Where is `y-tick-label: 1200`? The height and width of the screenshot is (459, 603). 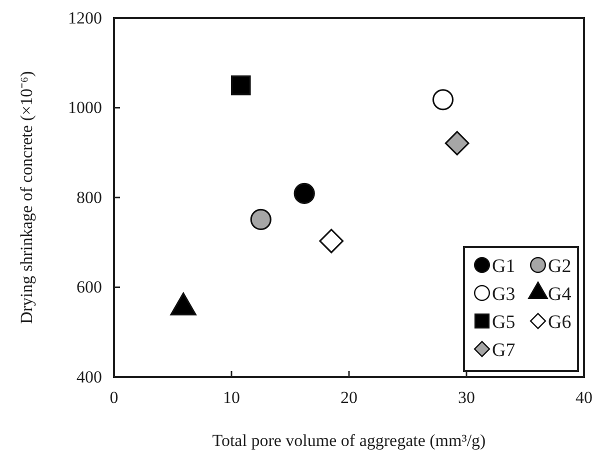
y-tick-label: 1200 is located at coordinates (85, 18).